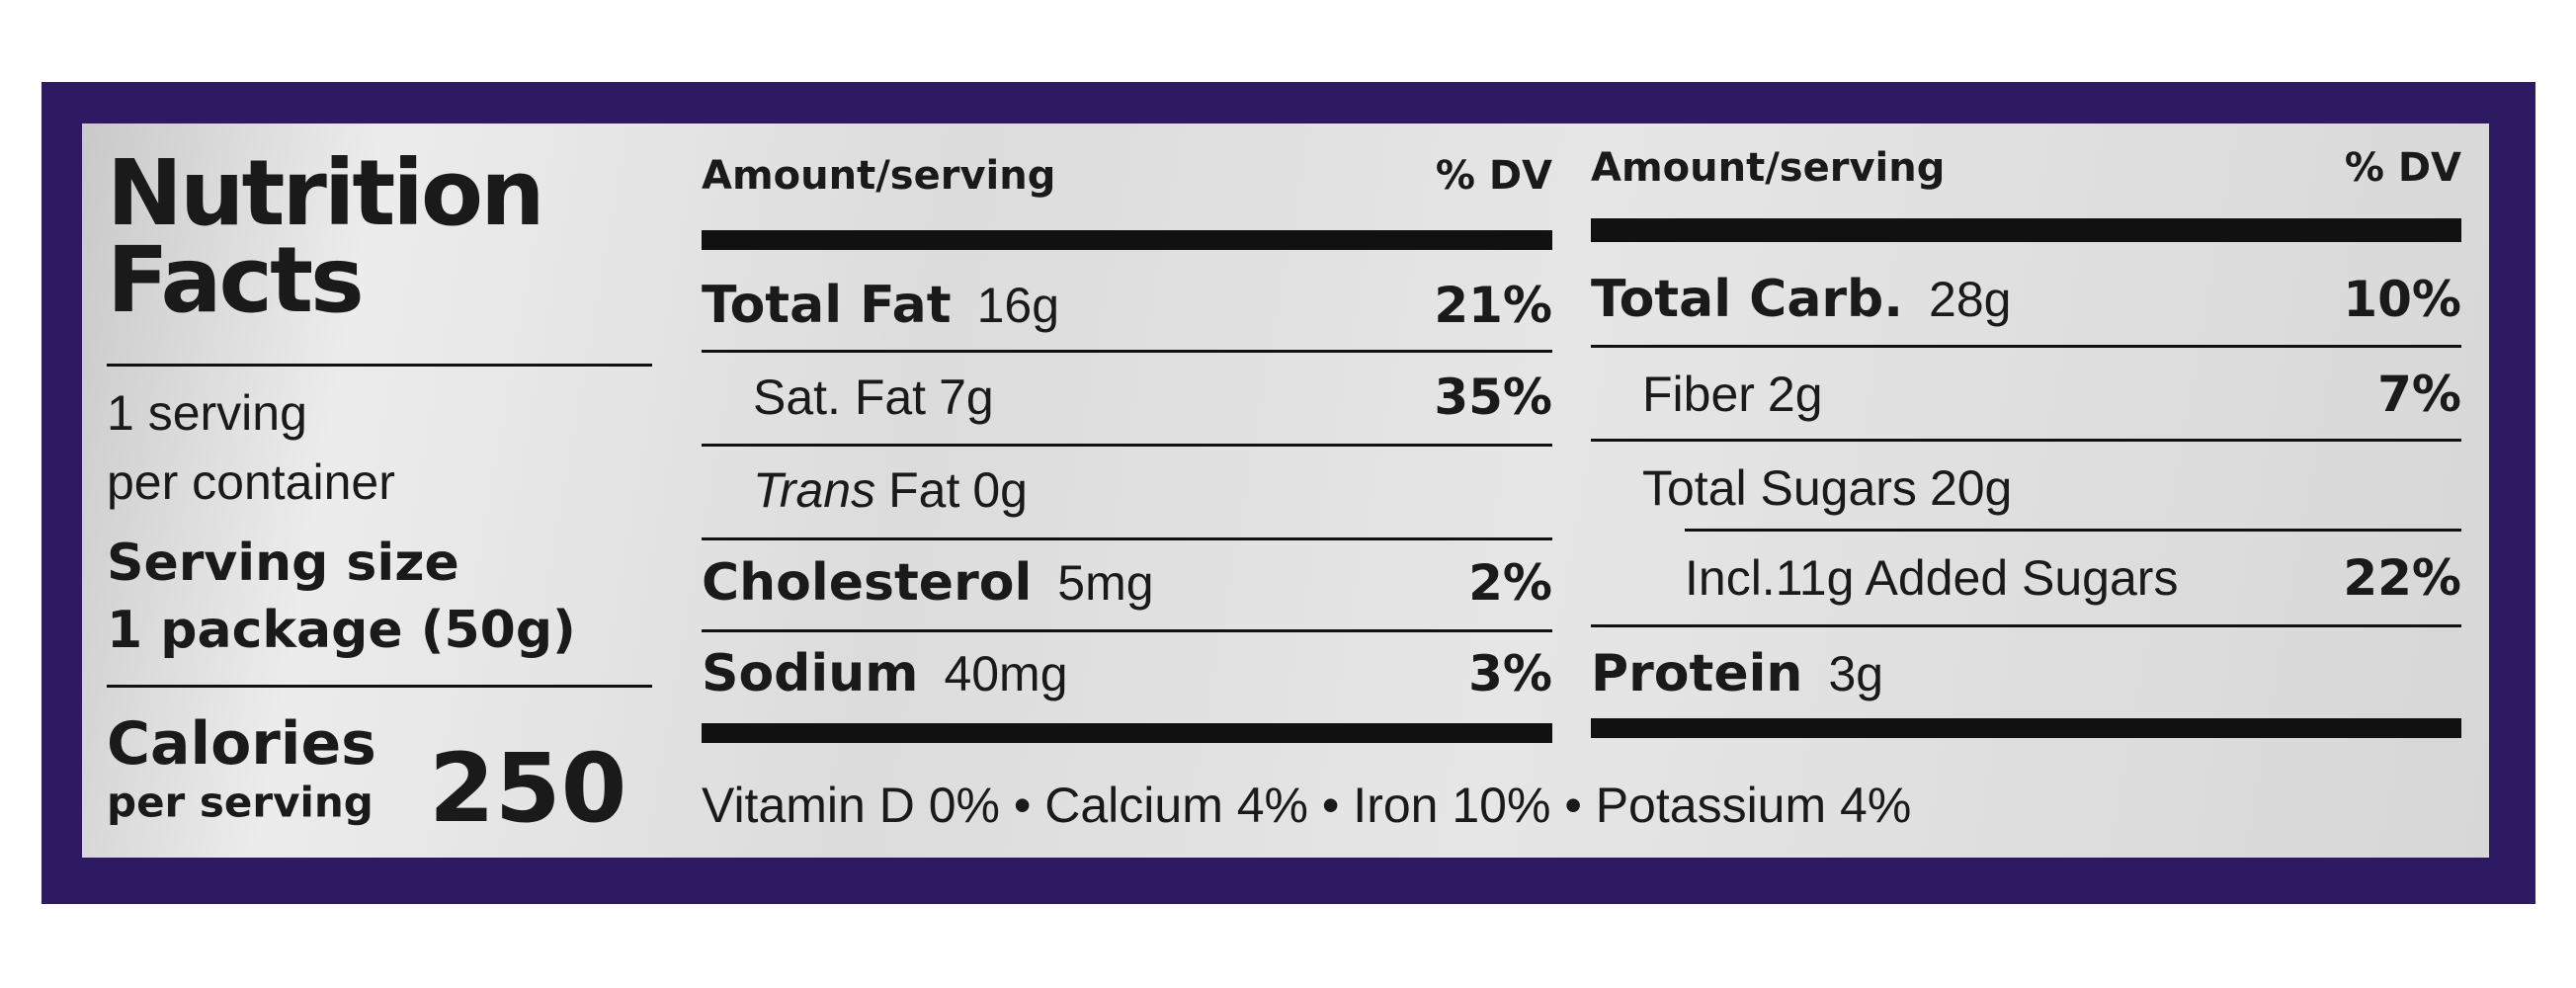 The width and height of the screenshot is (2576, 988). I want to click on nutrient-amount: 5mg, so click(1105, 583).